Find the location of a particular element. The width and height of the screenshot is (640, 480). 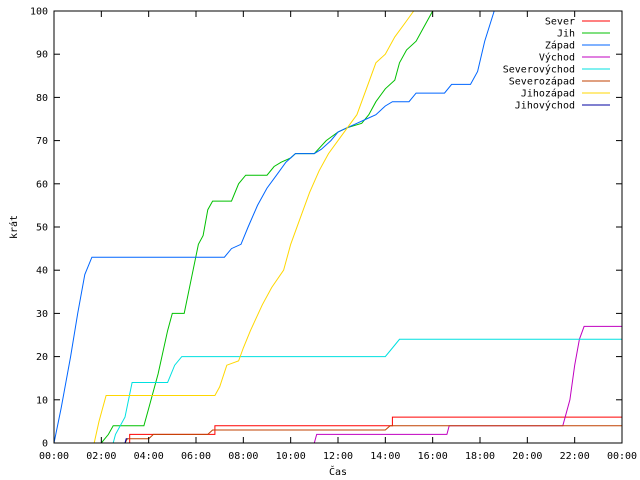

legend-label: Severovýchod is located at coordinates (539, 70).